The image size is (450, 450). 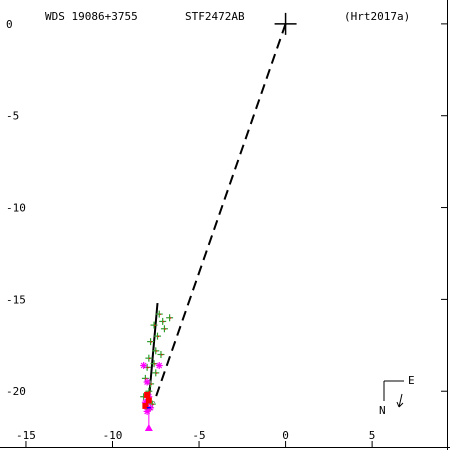 What do you see at coordinates (16, 391) in the screenshot?
I see `y-tick-label: -20` at bounding box center [16, 391].